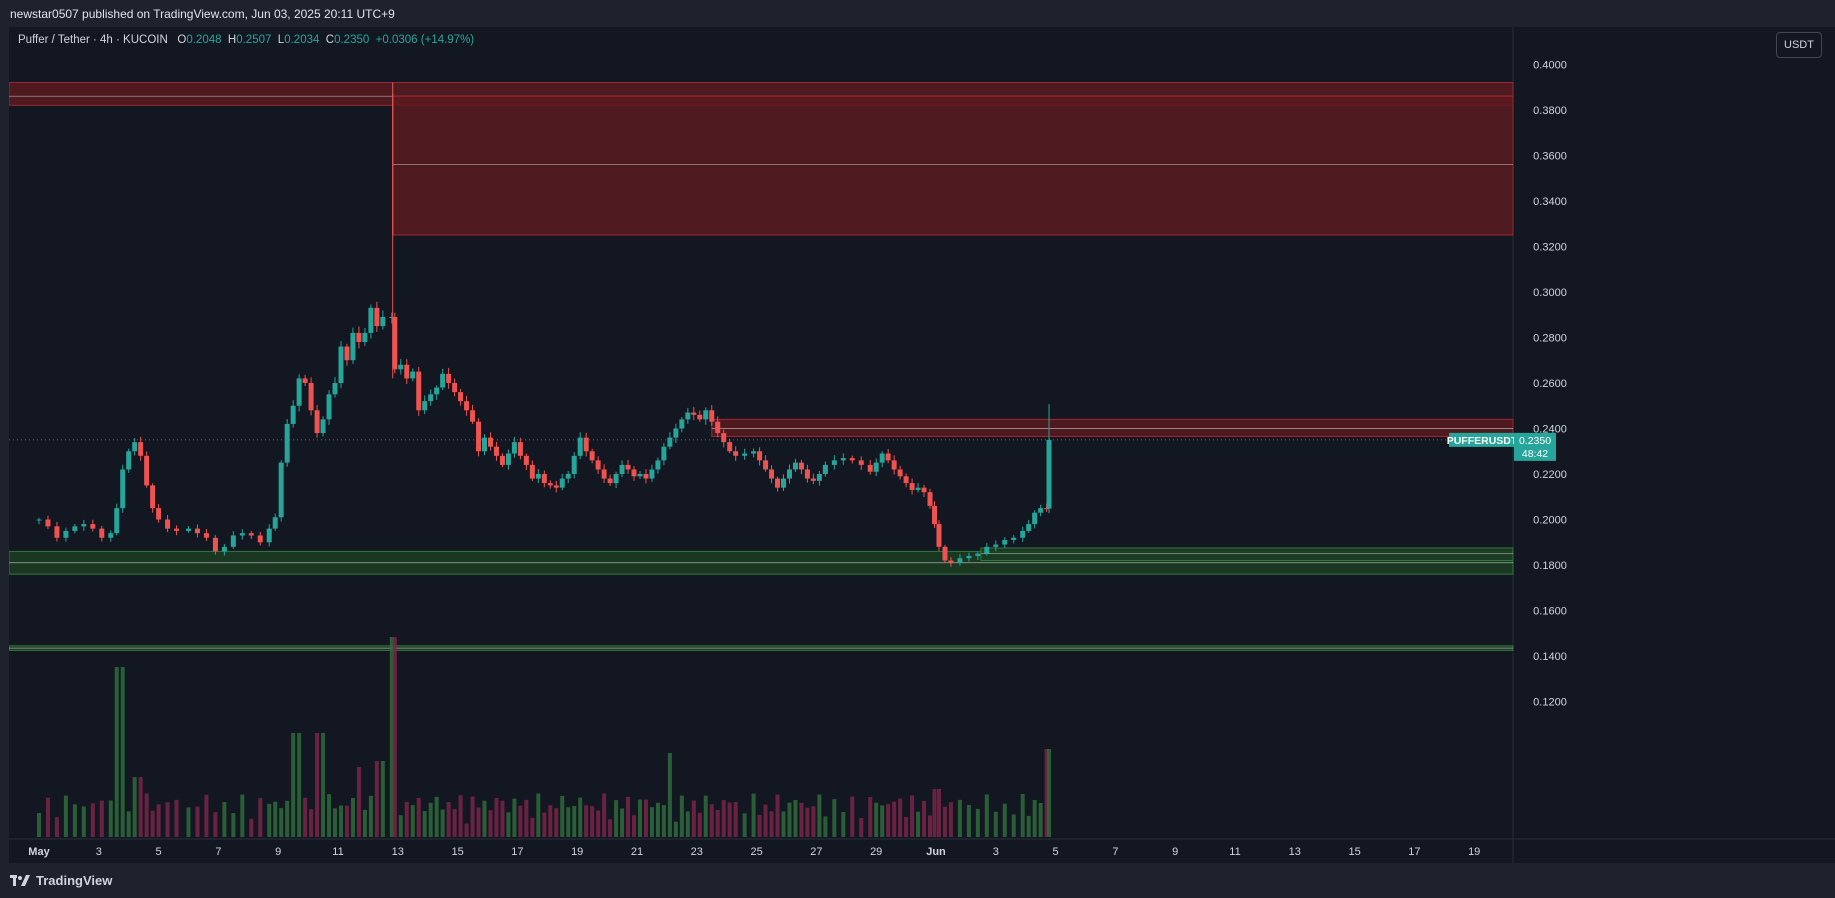 The height and width of the screenshot is (898, 1835). What do you see at coordinates (1799, 45) in the screenshot?
I see `currency-unit-button: USDT` at bounding box center [1799, 45].